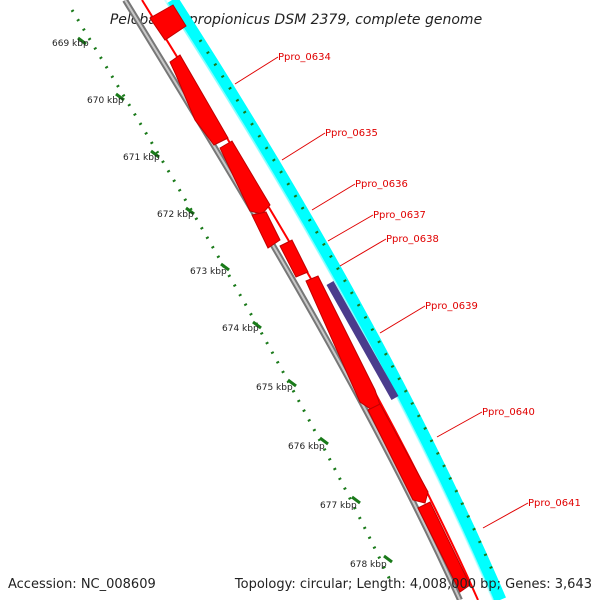 This screenshot has width=600, height=600. What do you see at coordinates (105, 101) in the screenshot?
I see `tick-label: 670 kbp` at bounding box center [105, 101].